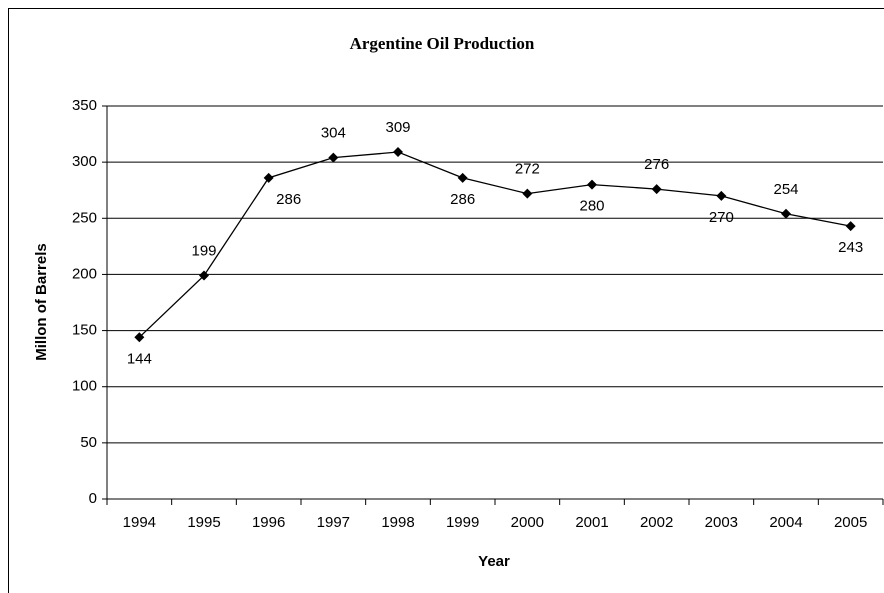  What do you see at coordinates (721, 522) in the screenshot?
I see `x-tick-label: 2003` at bounding box center [721, 522].